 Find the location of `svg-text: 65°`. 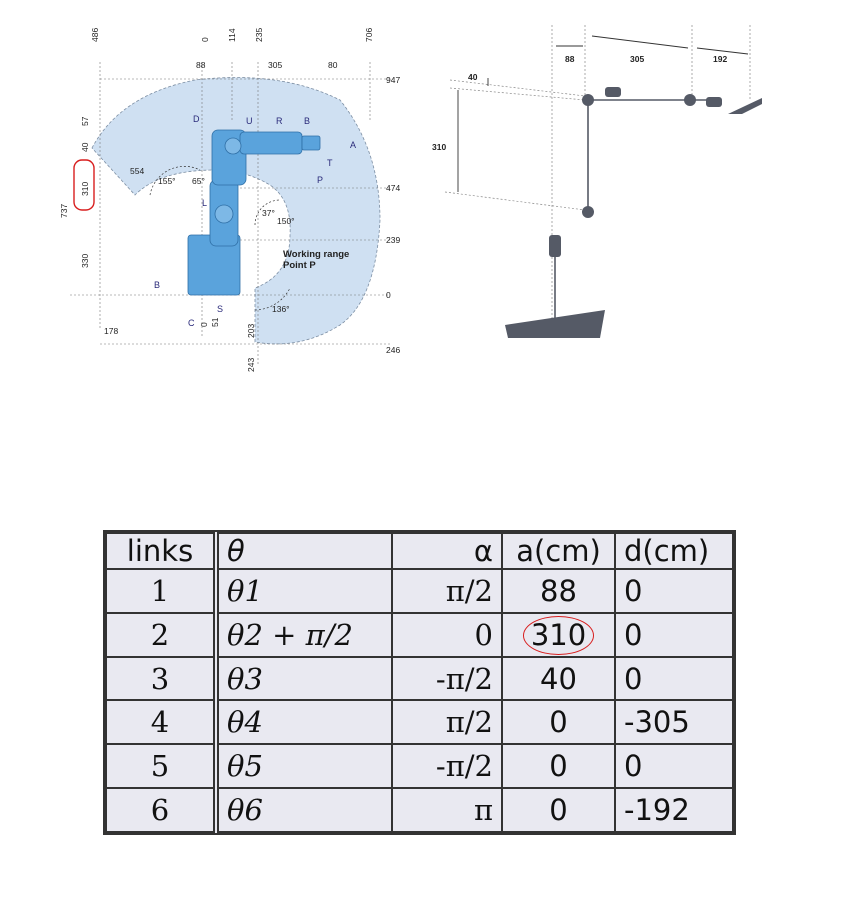

svg-text: 65° is located at coordinates (198, 181).